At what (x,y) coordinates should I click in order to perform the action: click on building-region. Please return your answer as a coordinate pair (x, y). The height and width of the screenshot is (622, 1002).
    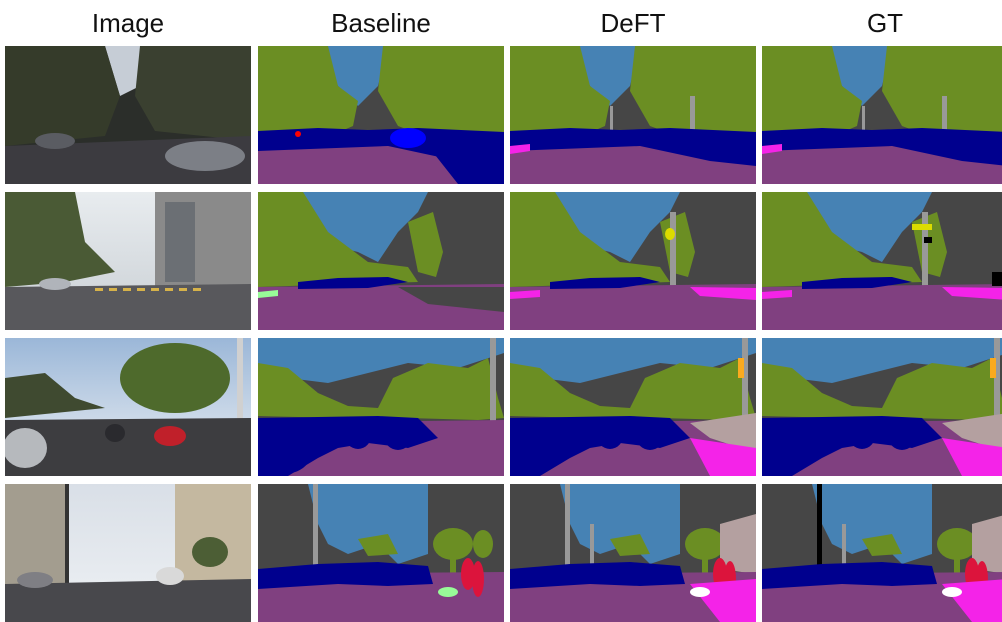
    Looking at the image, I should click on (451, 299).